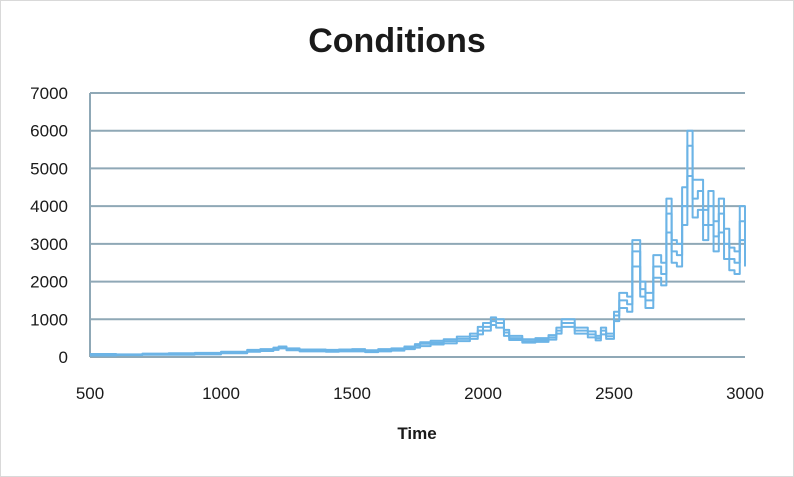  What do you see at coordinates (49, 168) in the screenshot?
I see `y-tick-label: 5000` at bounding box center [49, 168].